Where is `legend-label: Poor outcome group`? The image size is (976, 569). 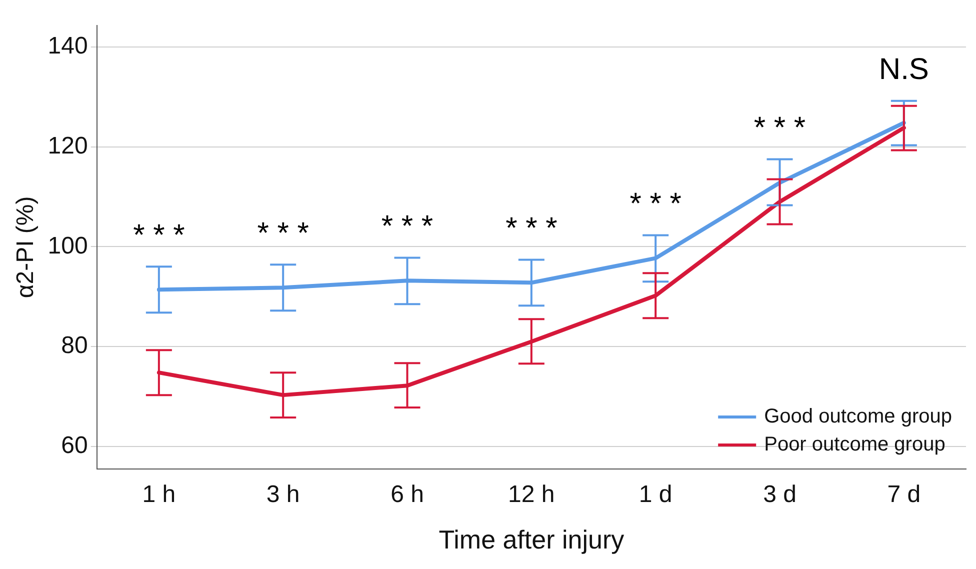 legend-label: Poor outcome group is located at coordinates (855, 445).